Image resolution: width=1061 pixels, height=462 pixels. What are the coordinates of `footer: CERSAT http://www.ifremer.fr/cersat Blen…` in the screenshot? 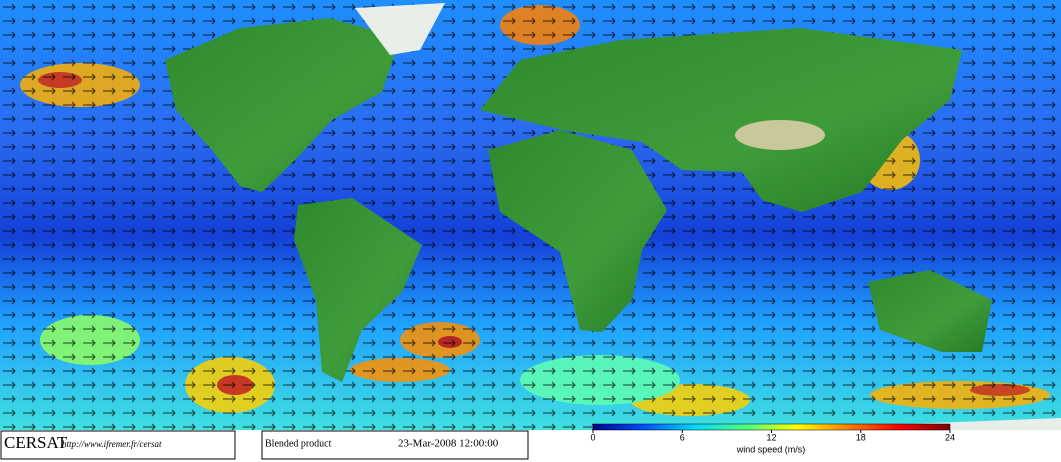 It's located at (530, 442).